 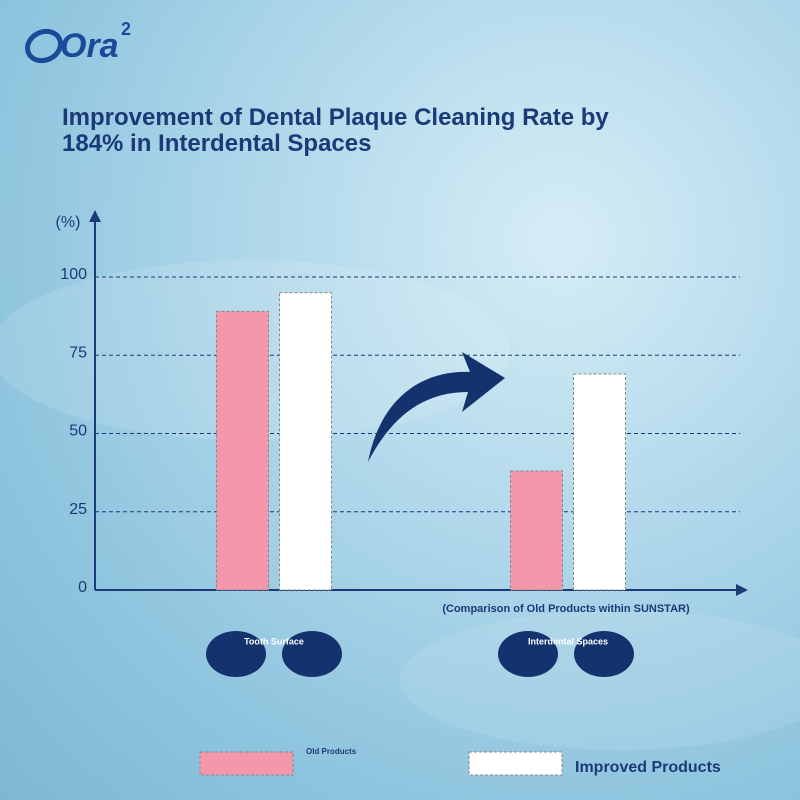 I want to click on y-tick-label: 50, so click(x=78, y=431).